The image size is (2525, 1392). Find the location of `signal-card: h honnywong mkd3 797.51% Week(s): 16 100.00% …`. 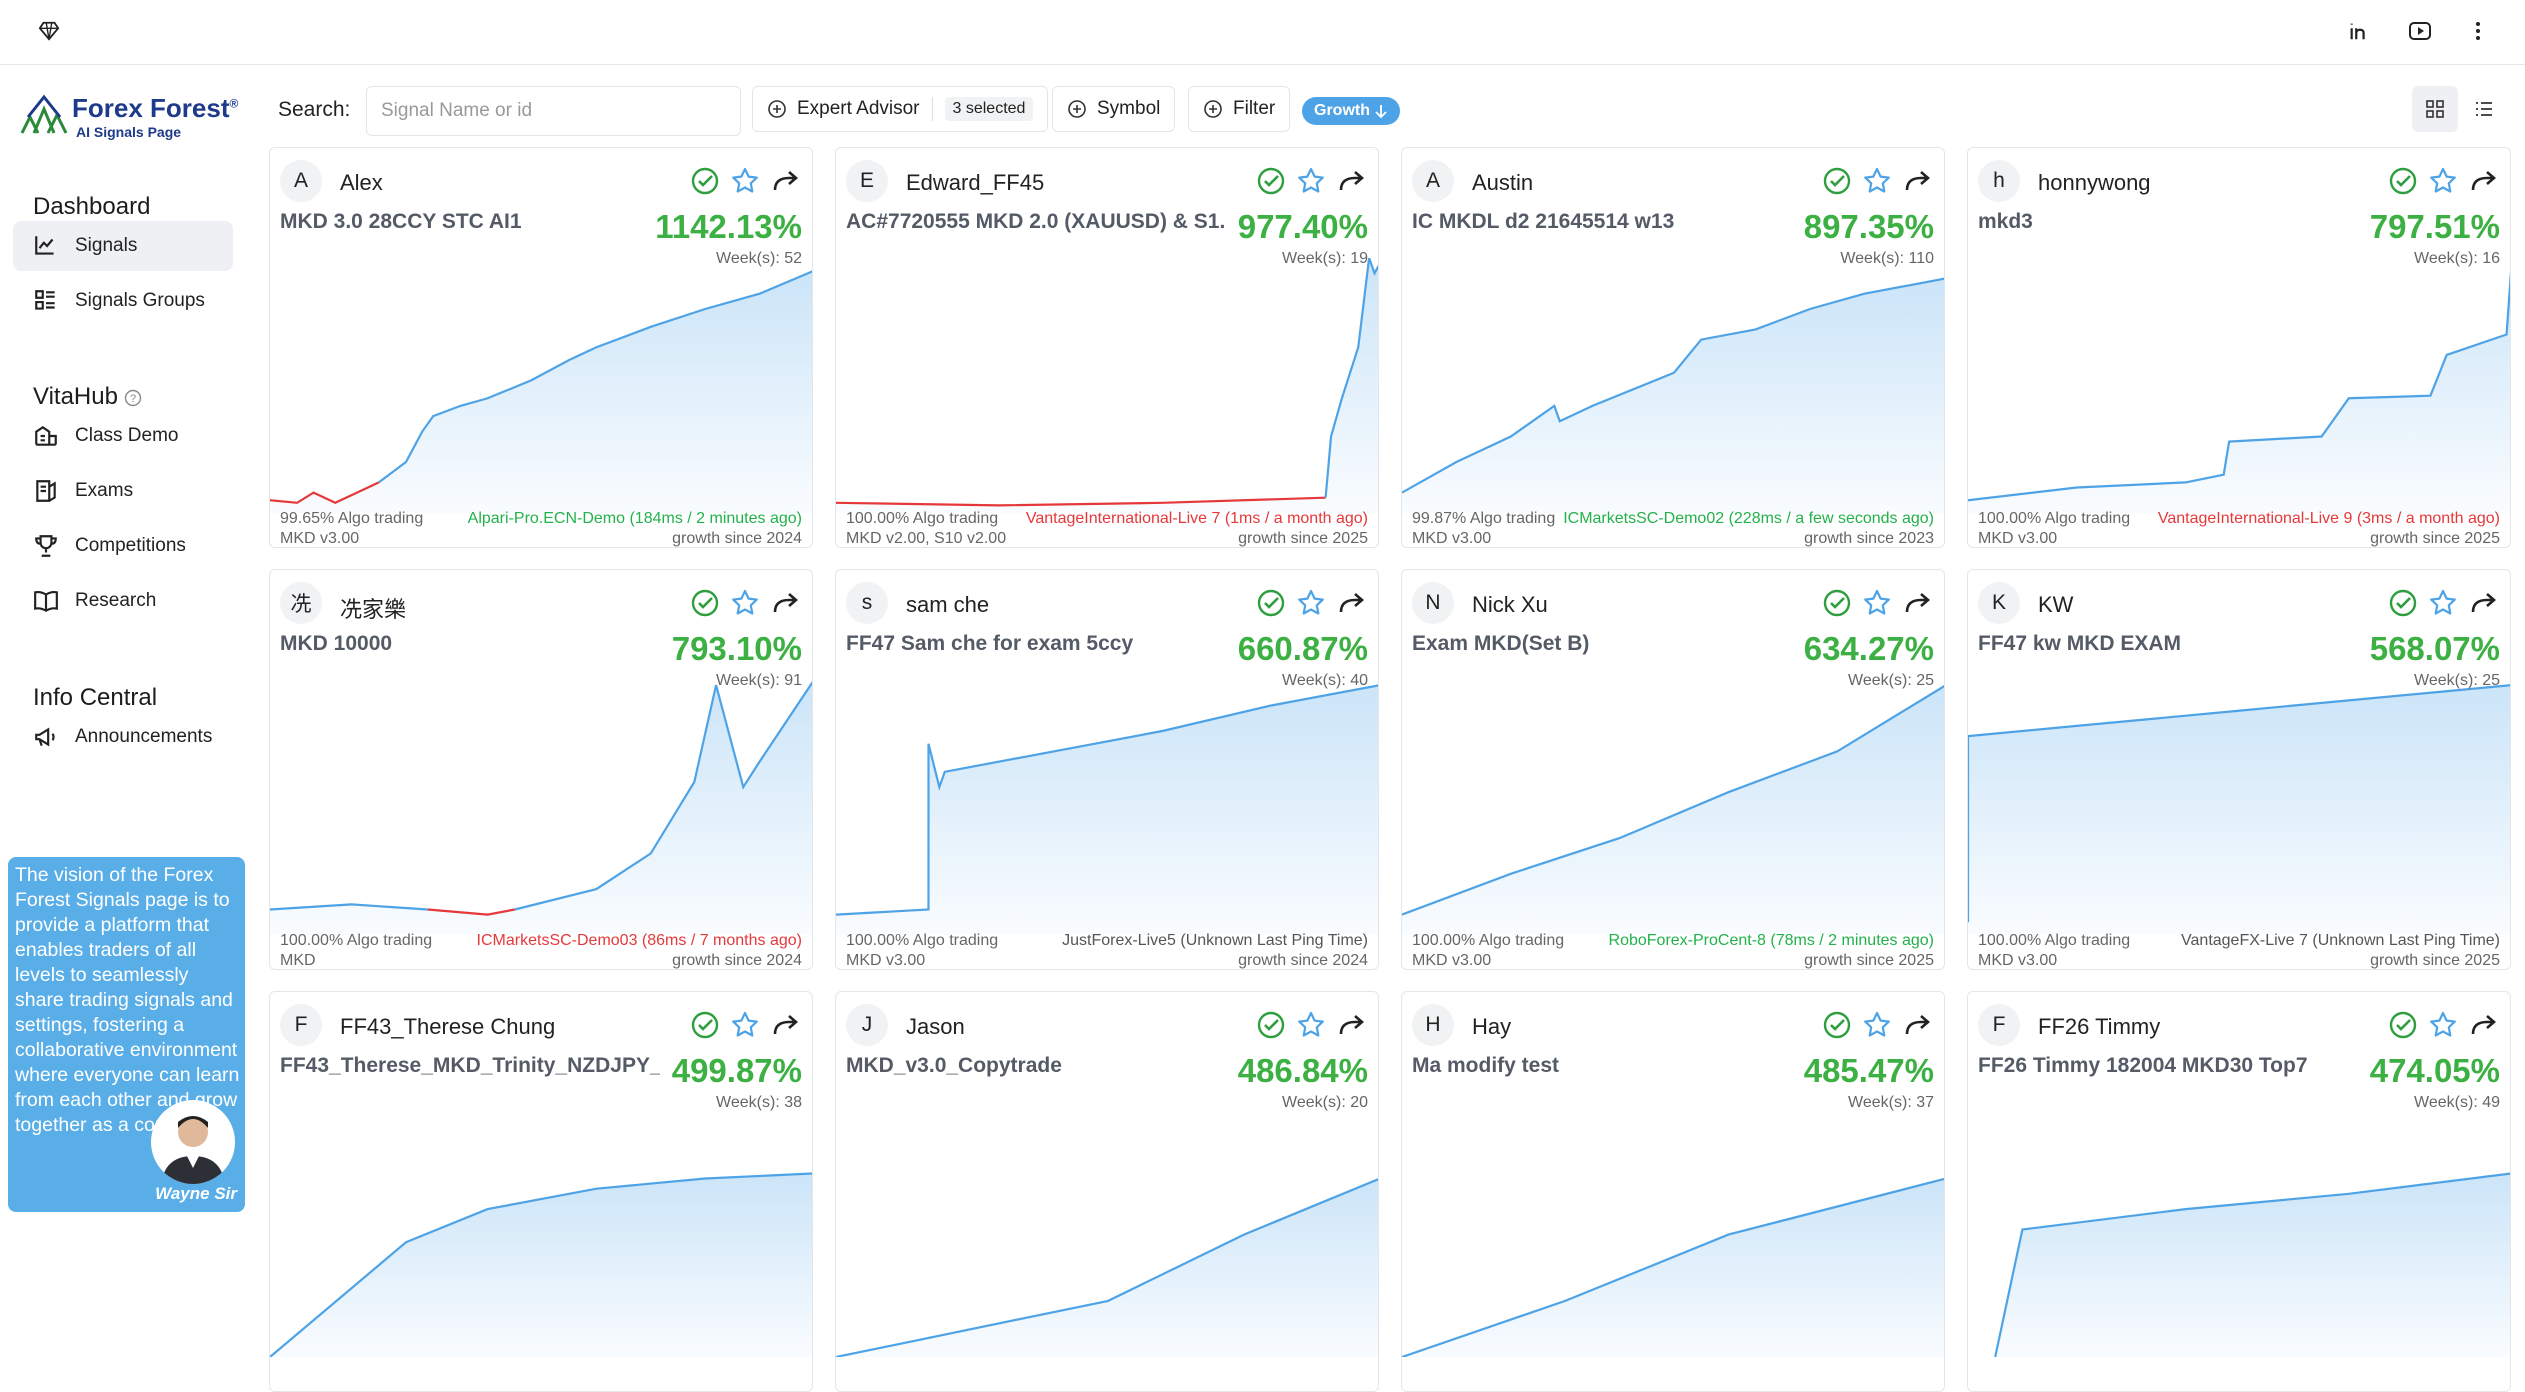

signal-card: h honnywong mkd3 797.51% Week(s): 16 100.00% … is located at coordinates (2239, 347).